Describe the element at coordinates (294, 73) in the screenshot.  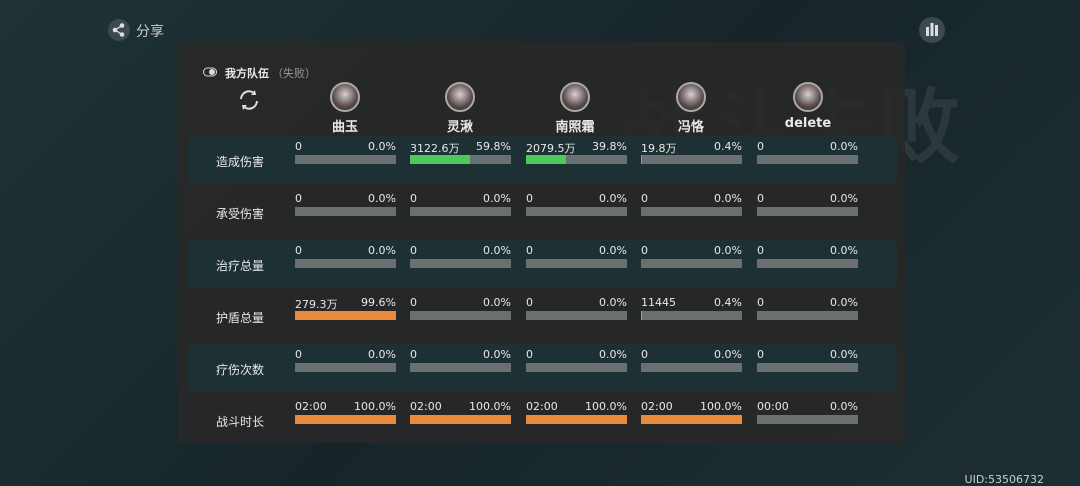
I see `team-result: （失败）` at that location.